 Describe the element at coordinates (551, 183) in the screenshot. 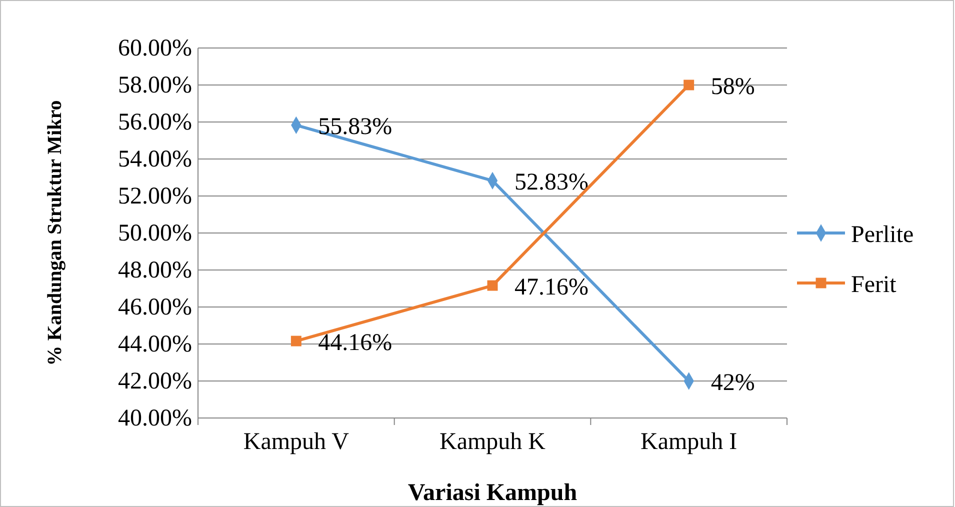

I see `data-label: 52.83%` at that location.